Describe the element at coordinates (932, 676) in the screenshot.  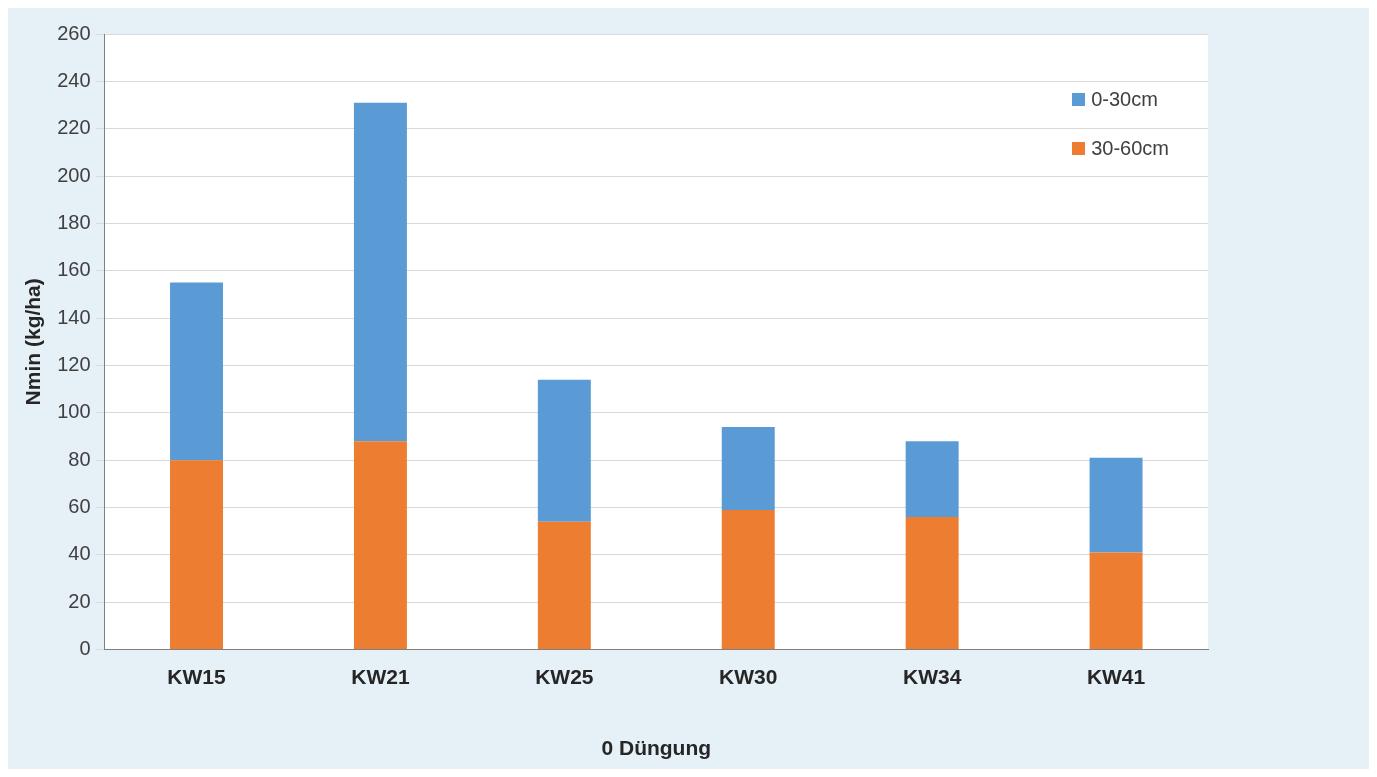
I see `x-tick-label: KW34` at that location.